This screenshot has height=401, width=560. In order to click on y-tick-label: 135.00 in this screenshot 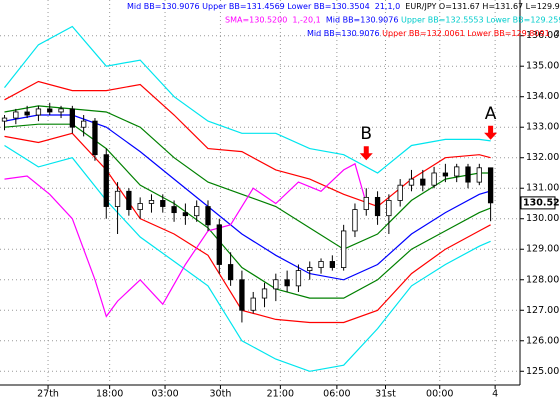, I will do `click(542, 66)`.